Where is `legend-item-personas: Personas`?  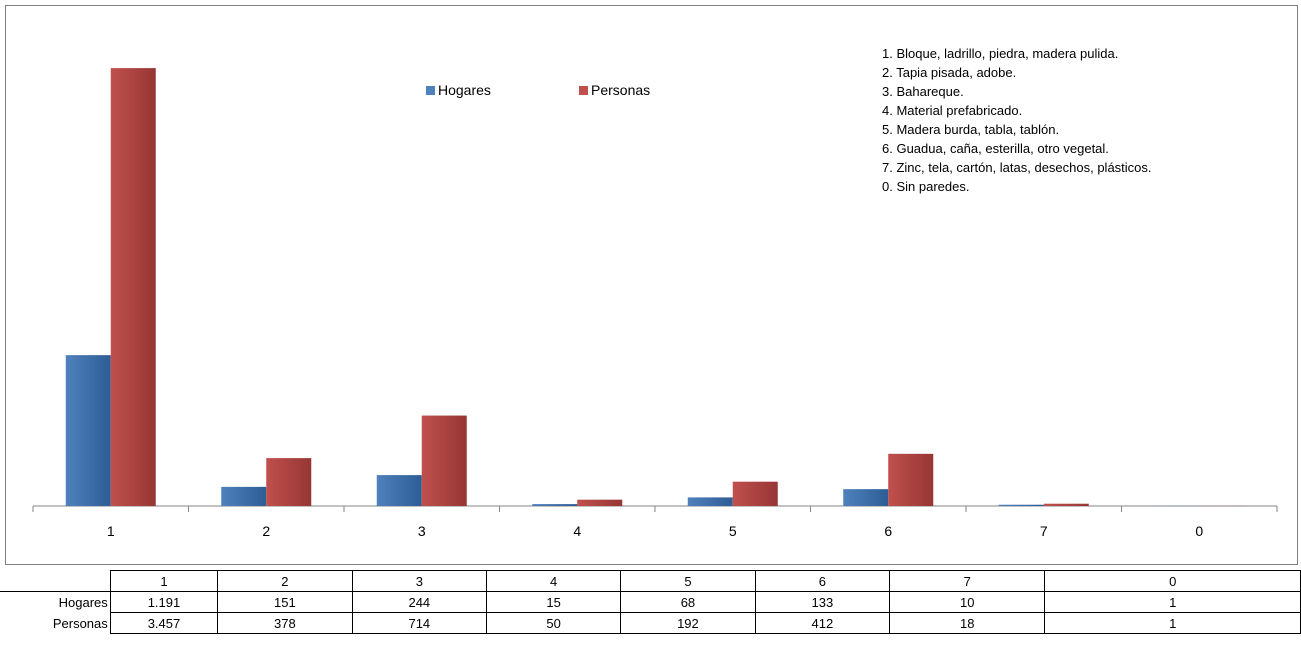
legend-item-personas: Personas is located at coordinates (614, 90).